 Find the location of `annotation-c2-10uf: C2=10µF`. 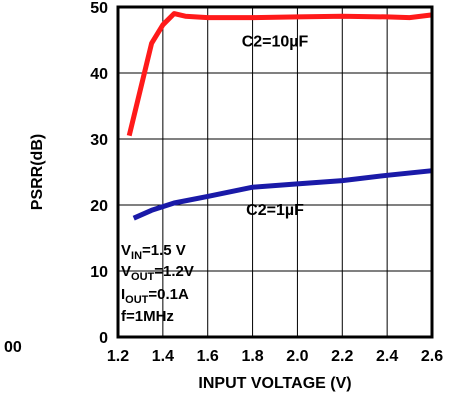

annotation-c2-10uf: C2=10µF is located at coordinates (275, 42).